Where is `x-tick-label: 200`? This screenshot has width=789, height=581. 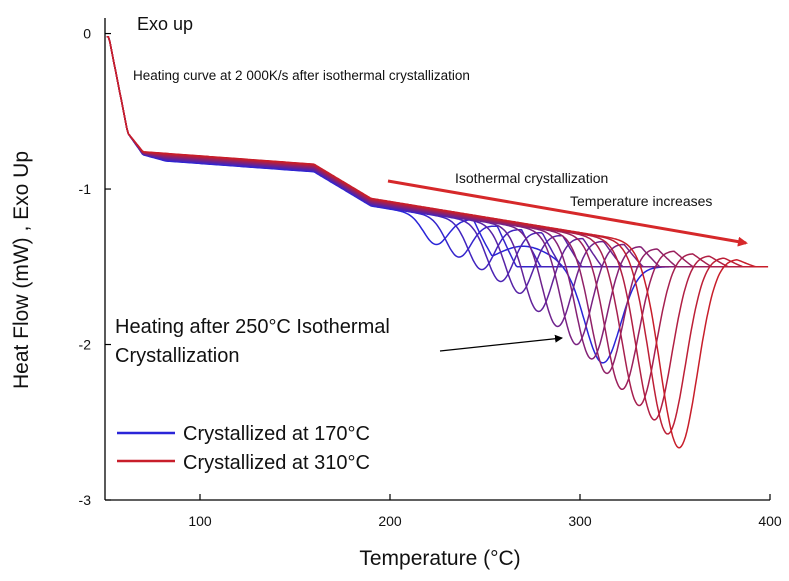 x-tick-label: 200 is located at coordinates (390, 521).